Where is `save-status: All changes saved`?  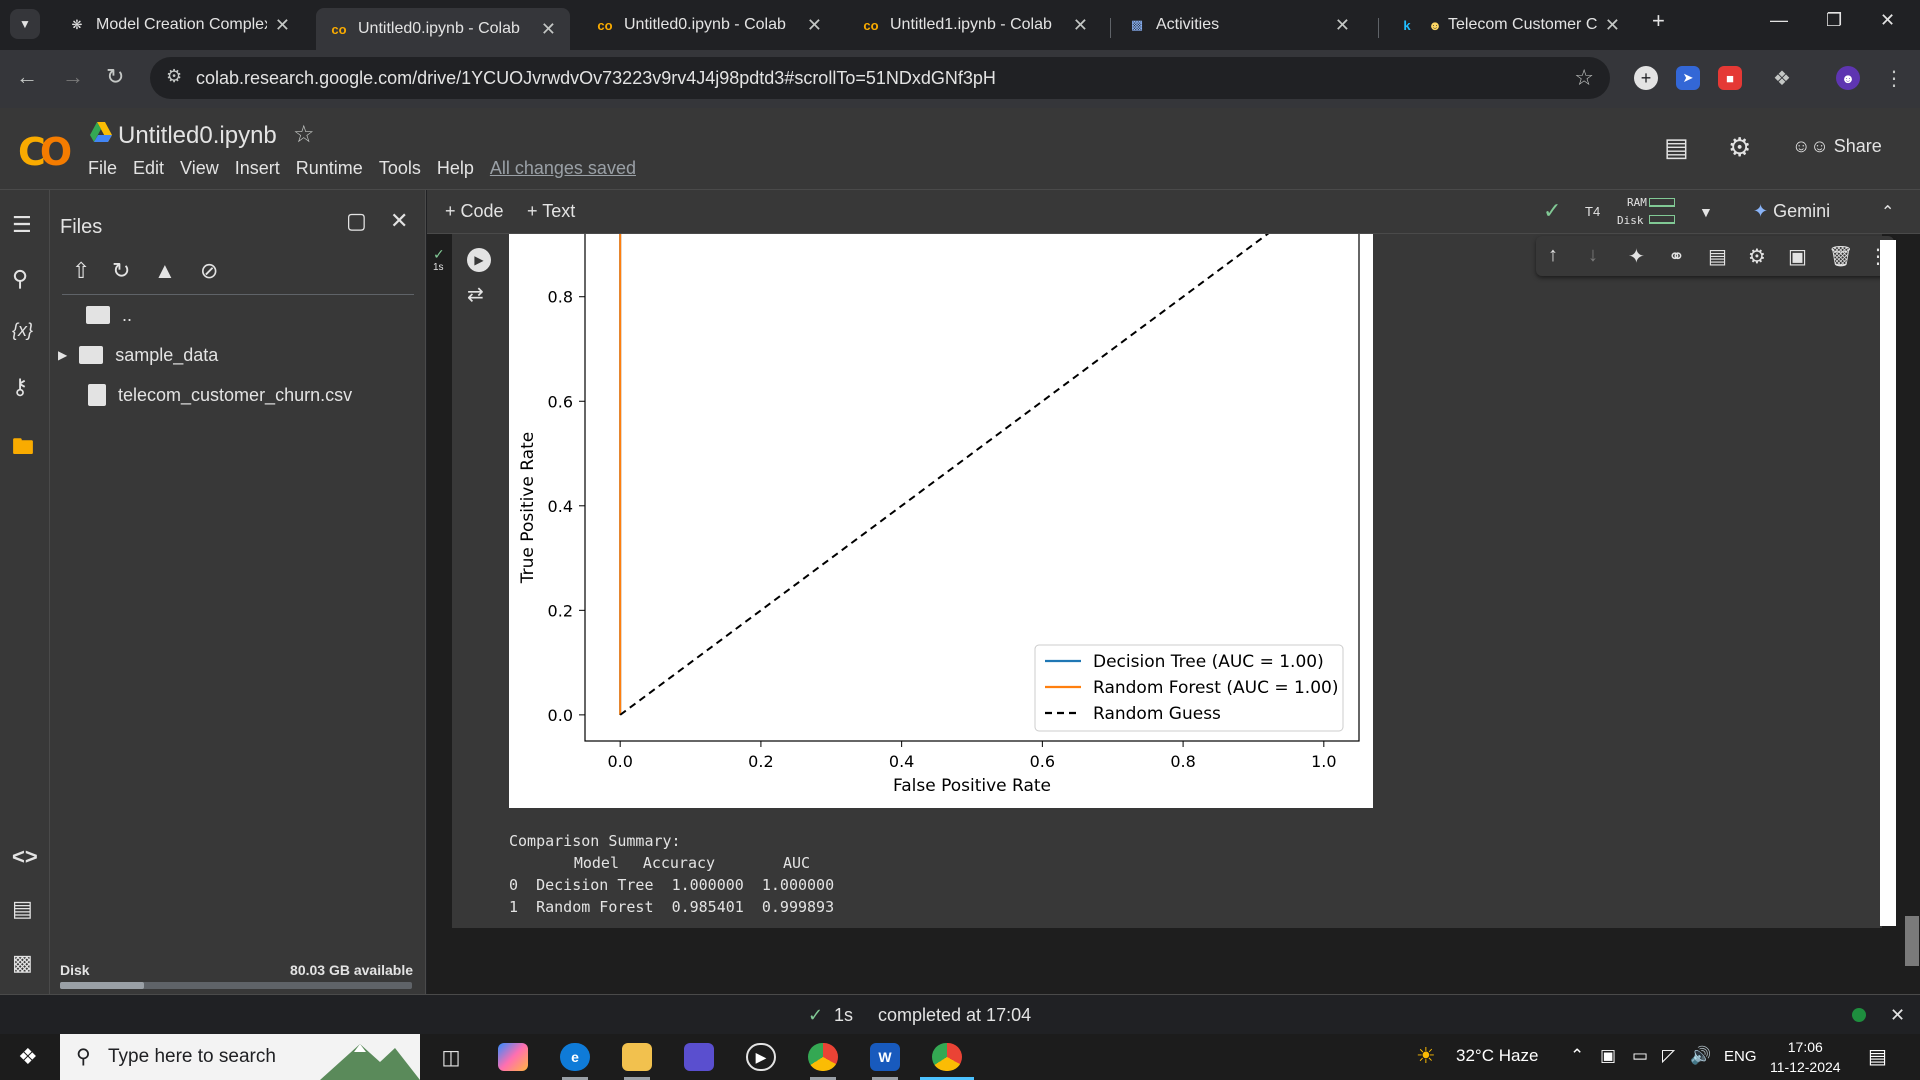
save-status: All changes saved is located at coordinates (562, 168).